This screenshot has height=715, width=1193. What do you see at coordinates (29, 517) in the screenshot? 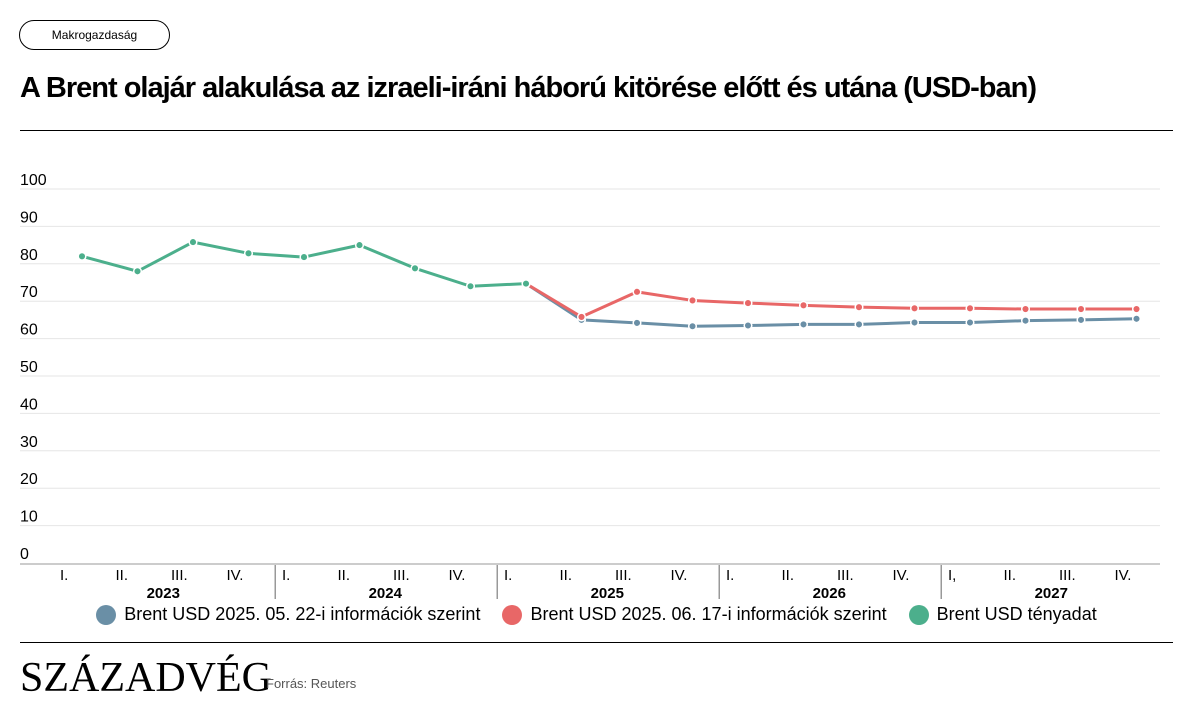
I see `y-tick-label: 10` at bounding box center [29, 517].